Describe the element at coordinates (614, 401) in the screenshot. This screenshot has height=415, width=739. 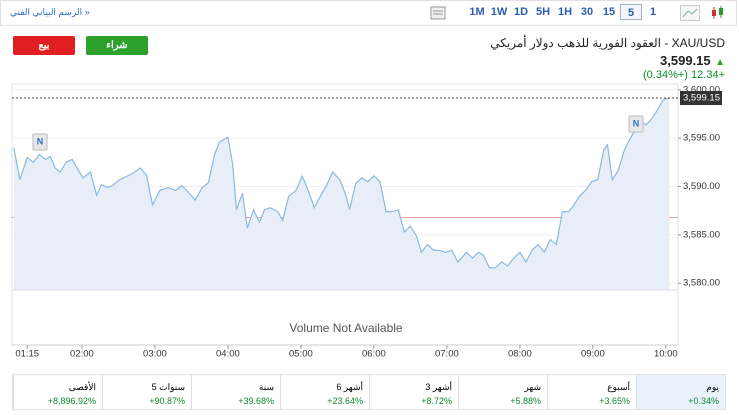
I see `period-change: +3.65%` at that location.